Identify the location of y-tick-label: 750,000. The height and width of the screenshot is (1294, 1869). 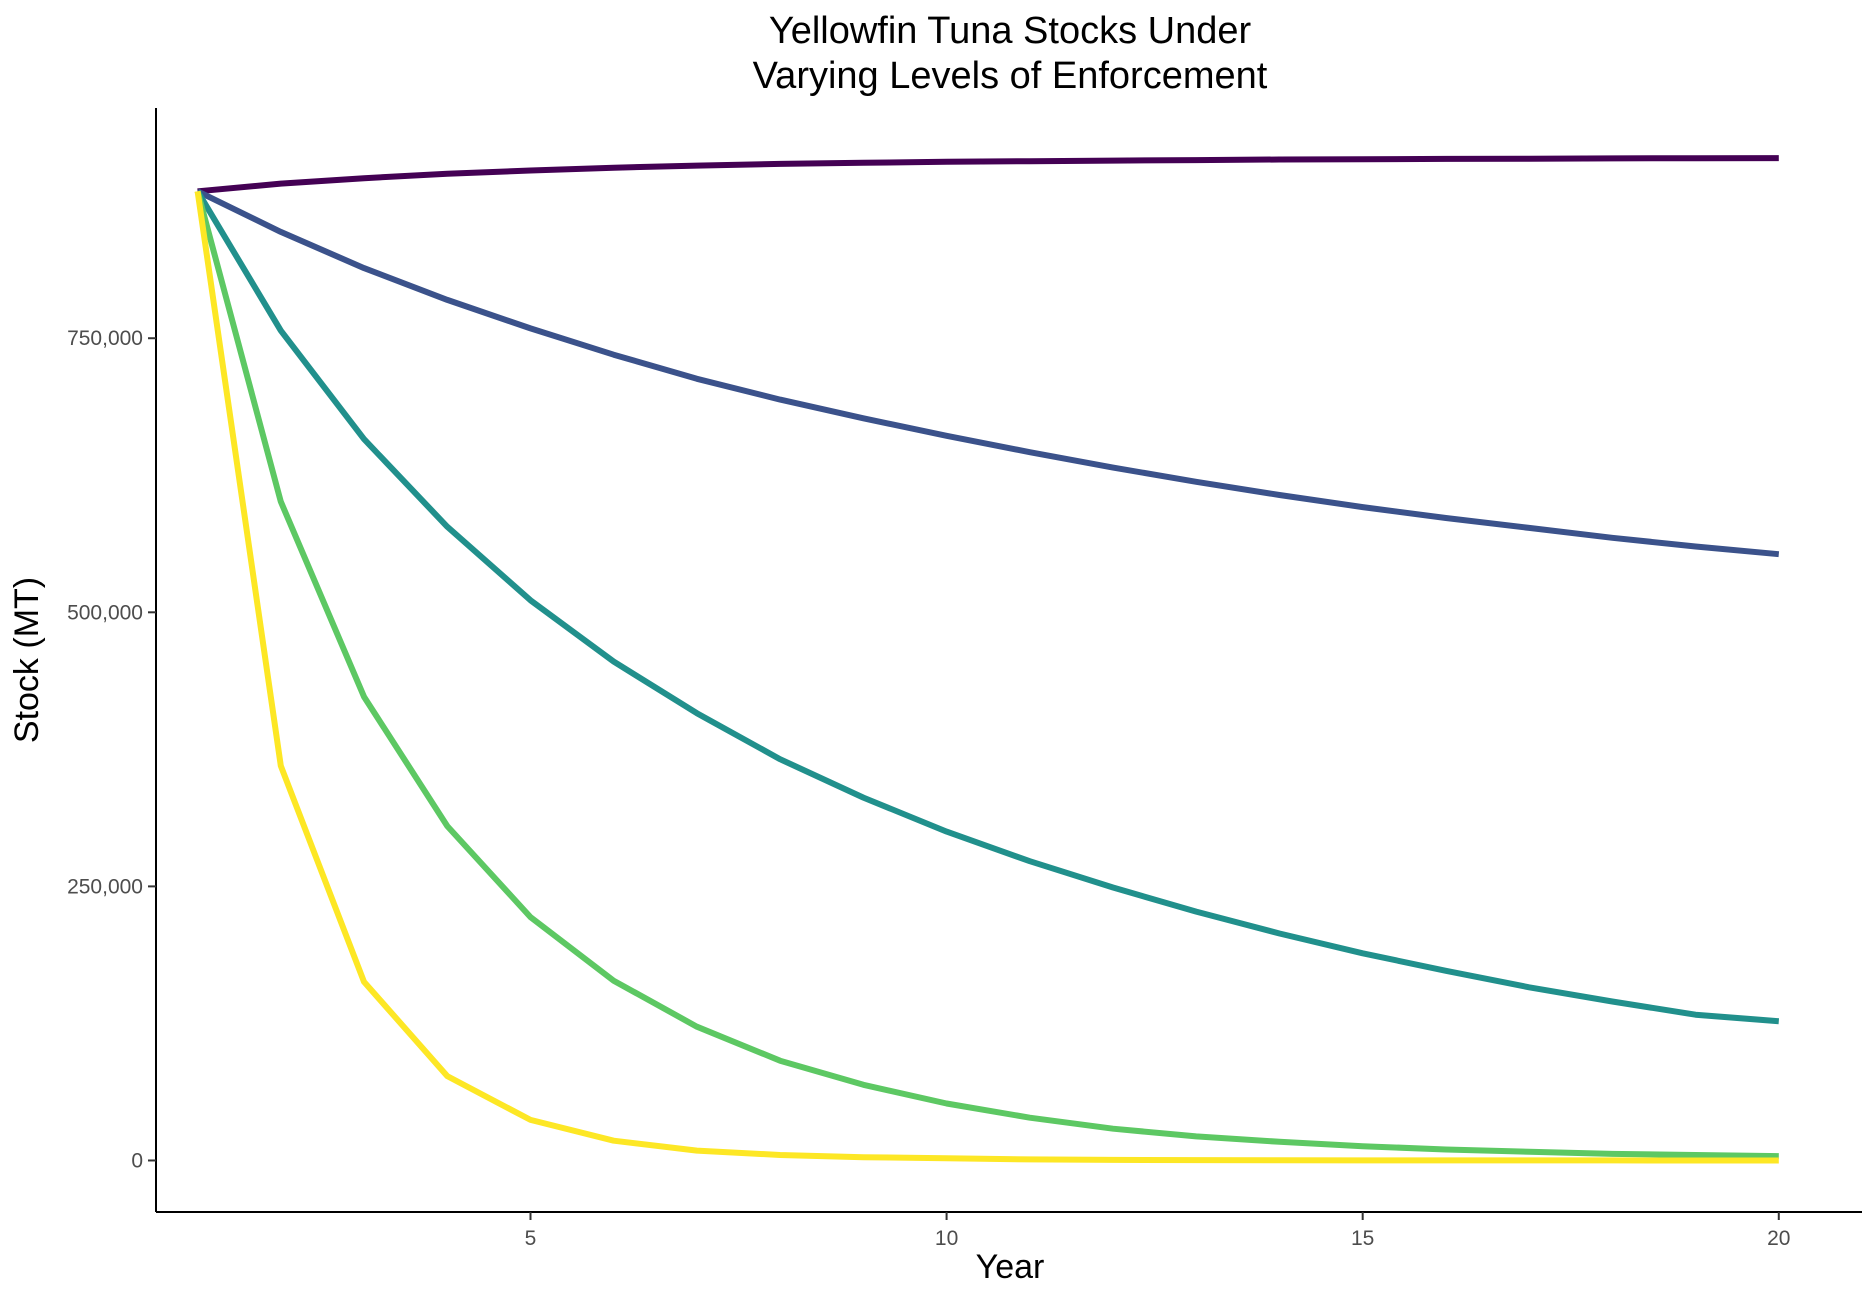
(105, 338).